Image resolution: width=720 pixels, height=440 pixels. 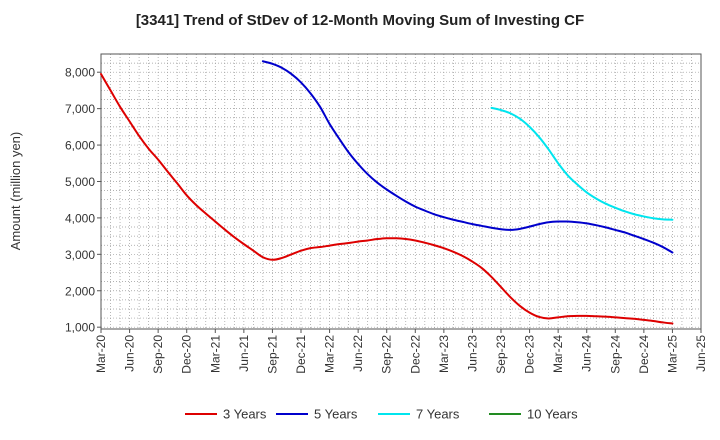 I want to click on series-line-7-years, so click(x=582, y=163).